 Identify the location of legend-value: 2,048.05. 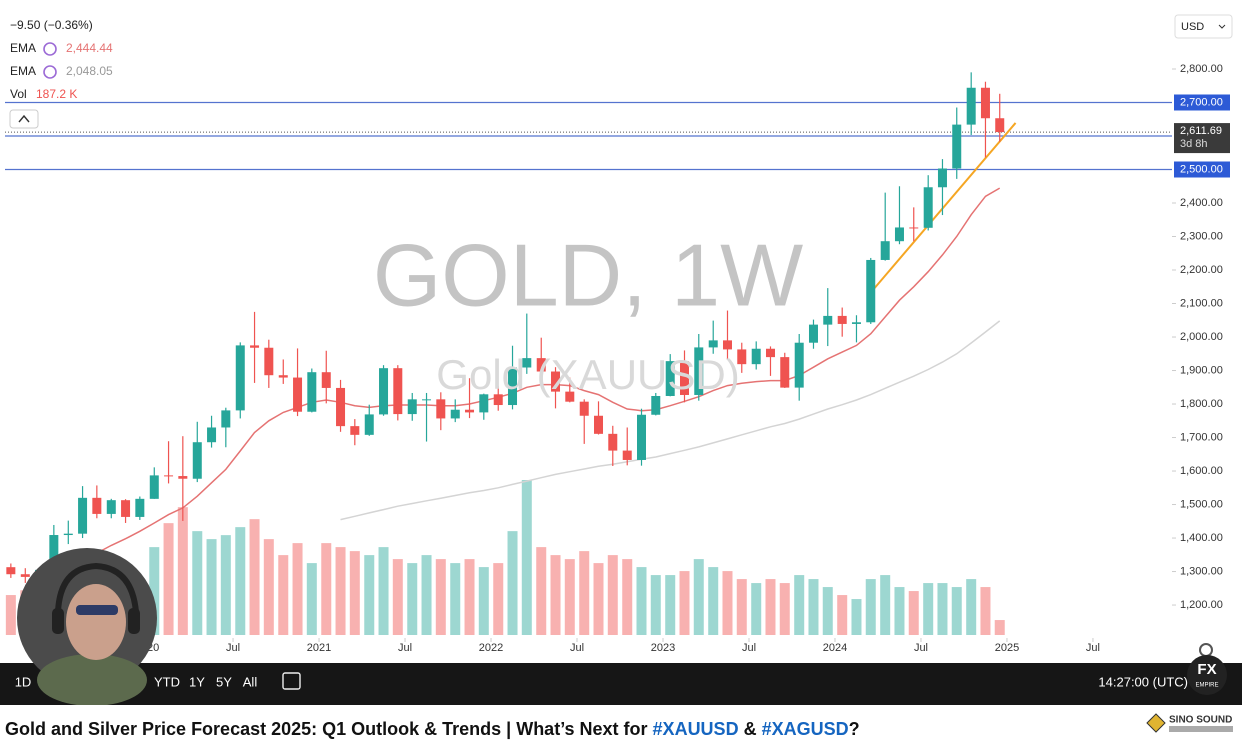
(89, 71).